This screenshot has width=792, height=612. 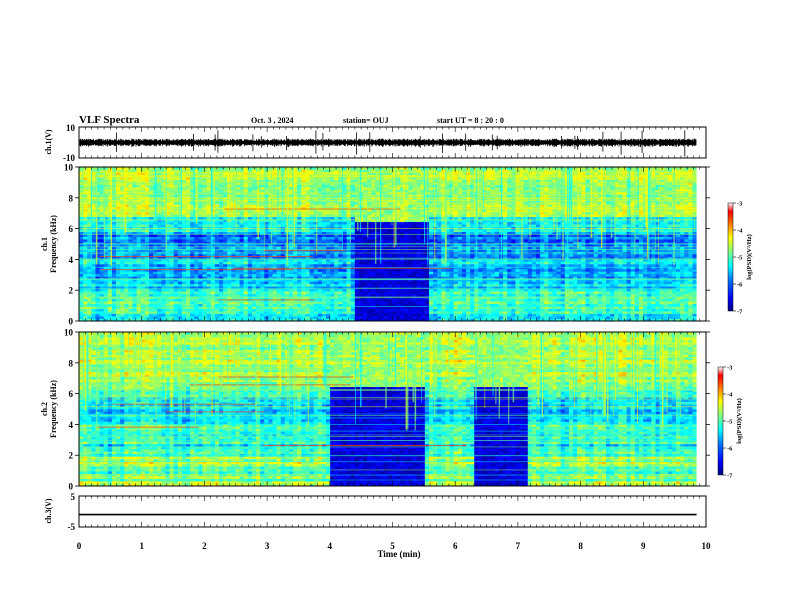 I want to click on figure-title: VLF Spectra, so click(x=109, y=120).